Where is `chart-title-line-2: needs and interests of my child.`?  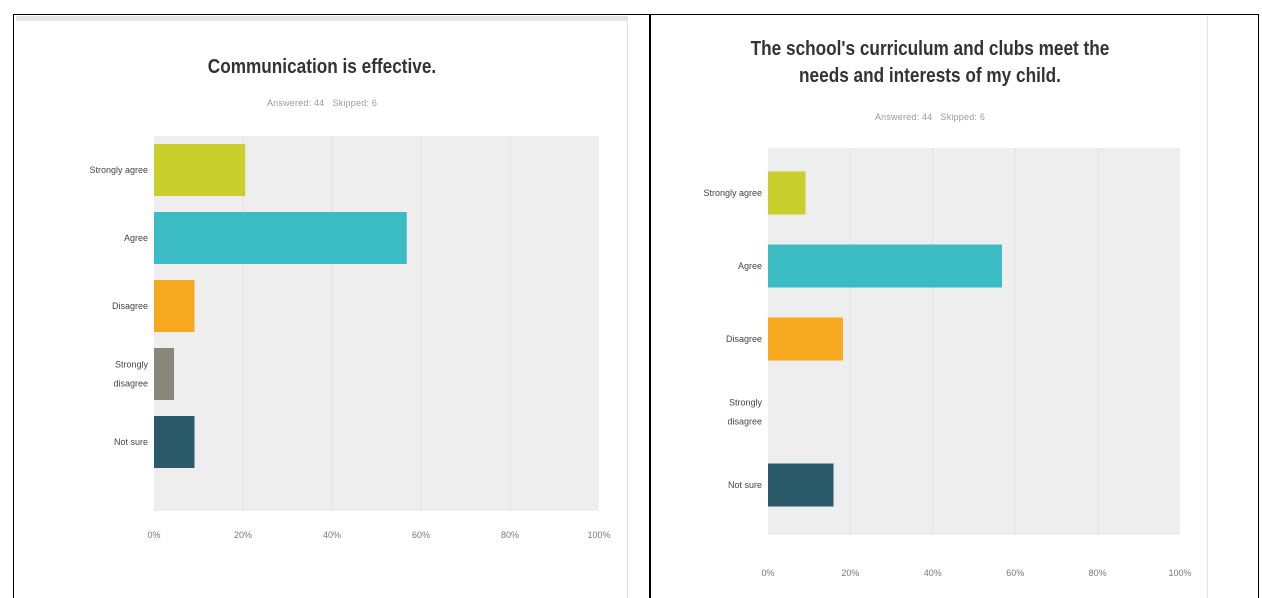 chart-title-line-2: needs and interests of my child. is located at coordinates (930, 76).